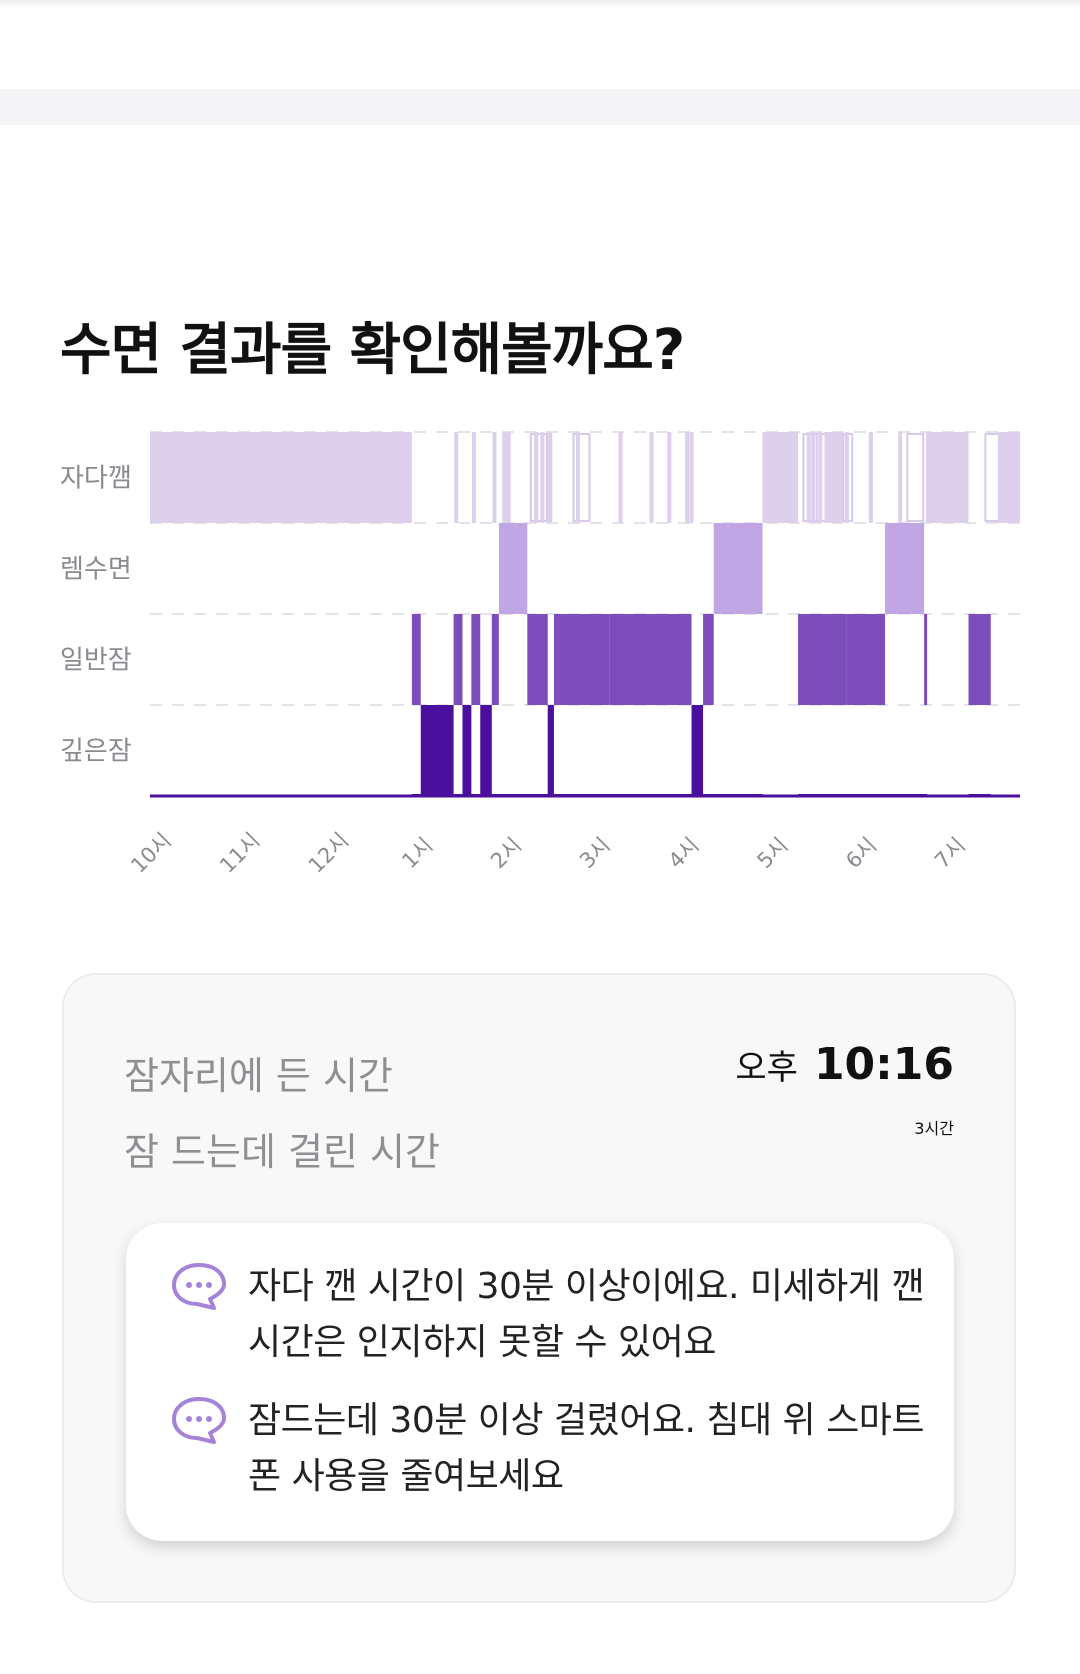 This screenshot has height=1674, width=1080. I want to click on top-bar-shadow, so click(540, 4).